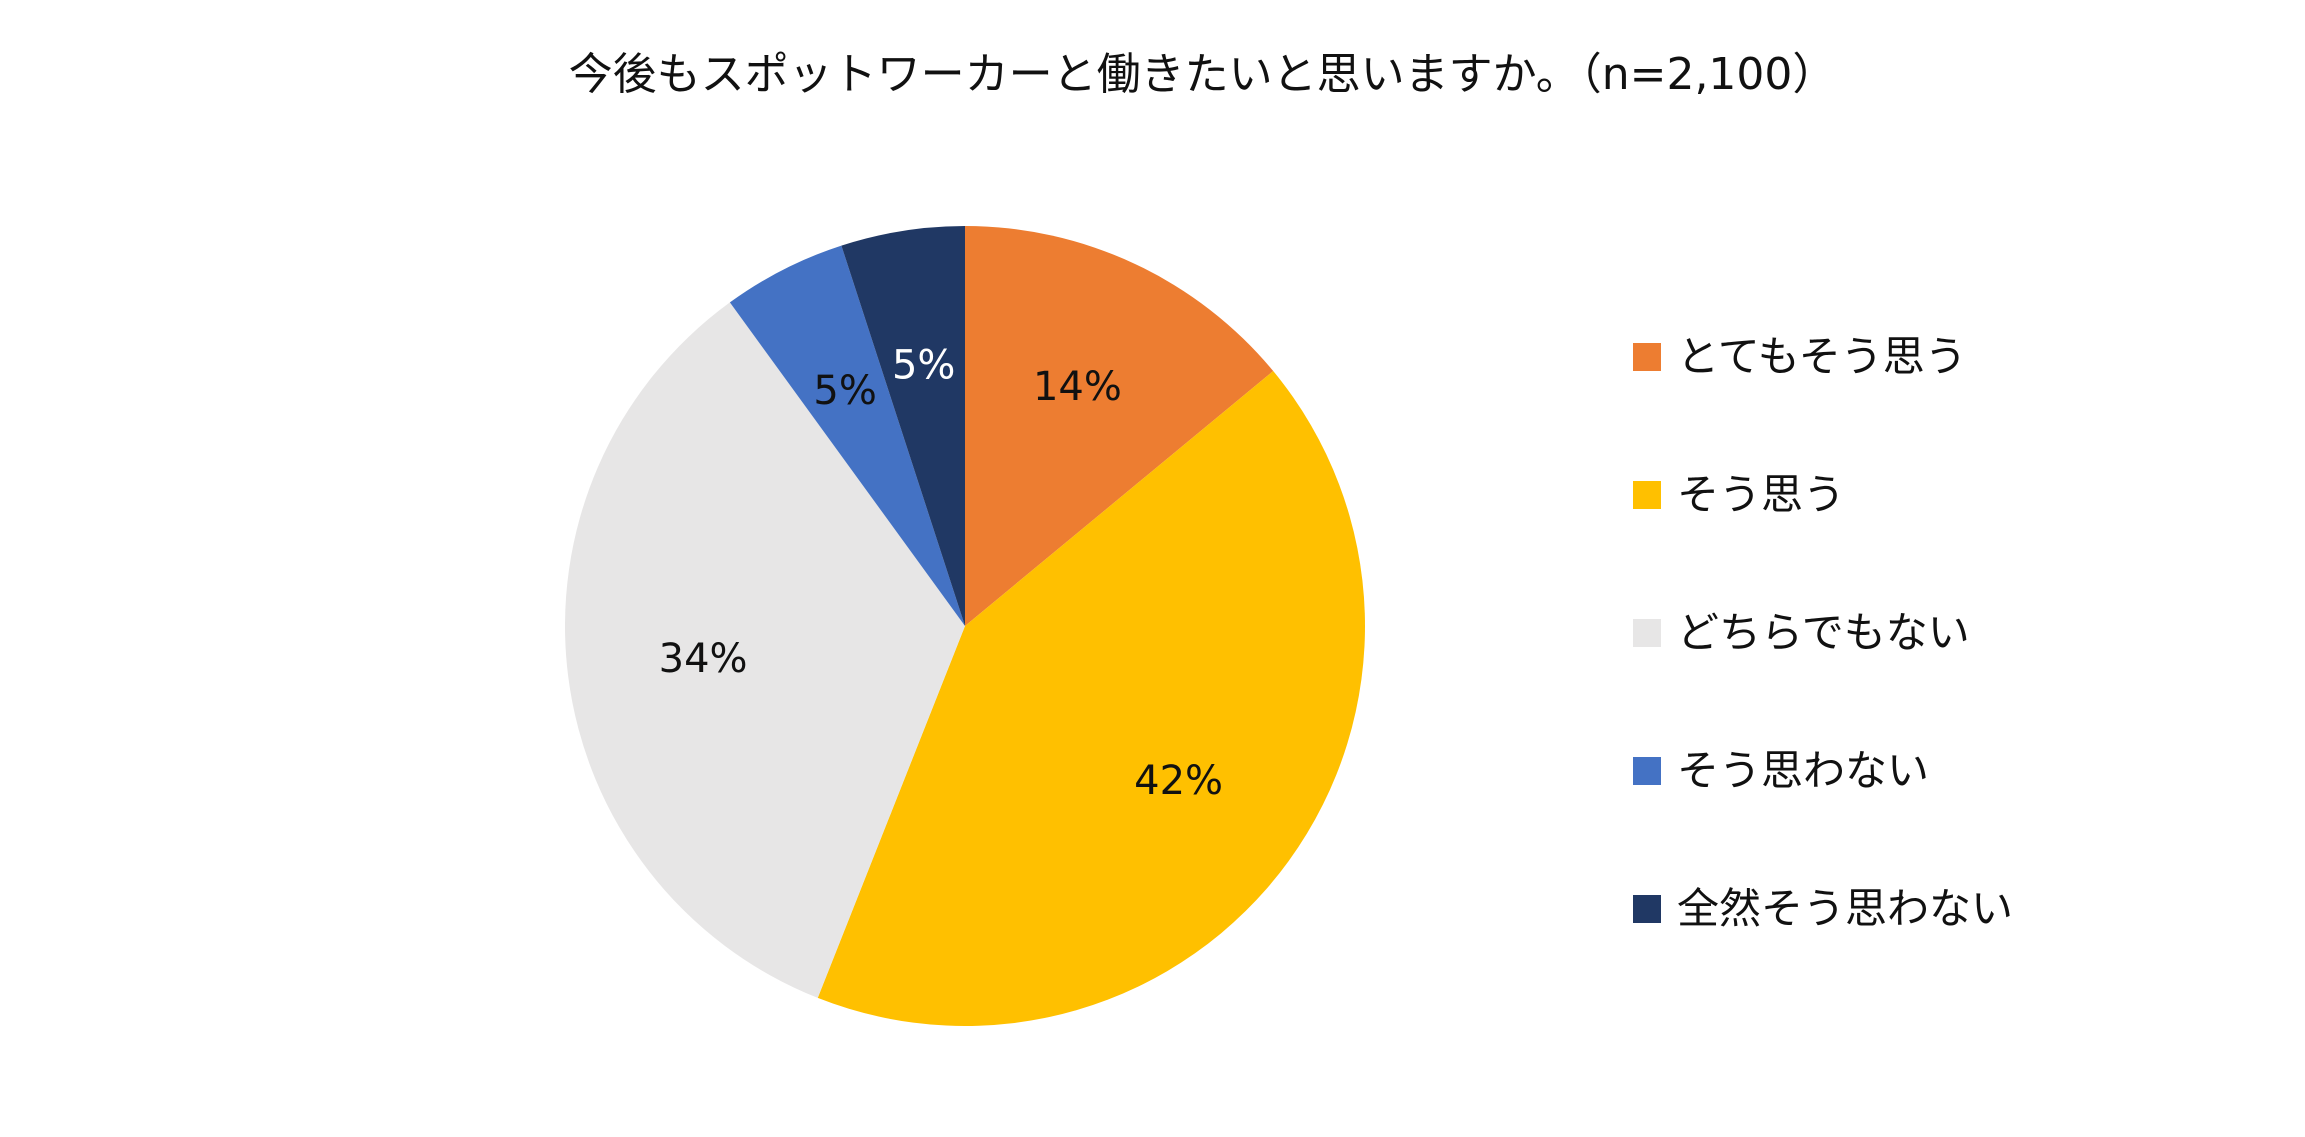 This screenshot has height=1137, width=2305. Describe the element at coordinates (1943, 946) in the screenshot. I see `legend-item-zenzen-sou-omowanai: 全然そう思わない` at that location.